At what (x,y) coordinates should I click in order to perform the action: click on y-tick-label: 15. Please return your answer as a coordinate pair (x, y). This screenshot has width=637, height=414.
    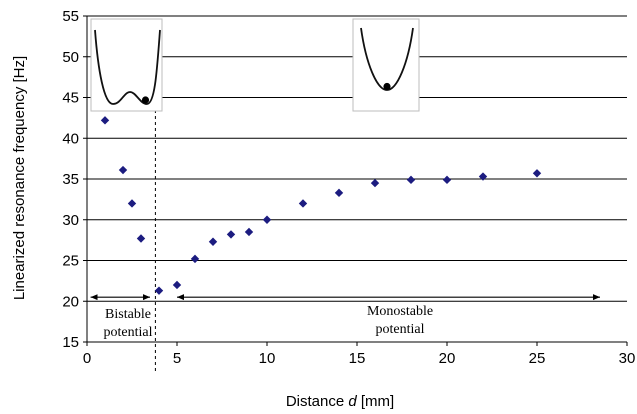
    Looking at the image, I should click on (70, 342).